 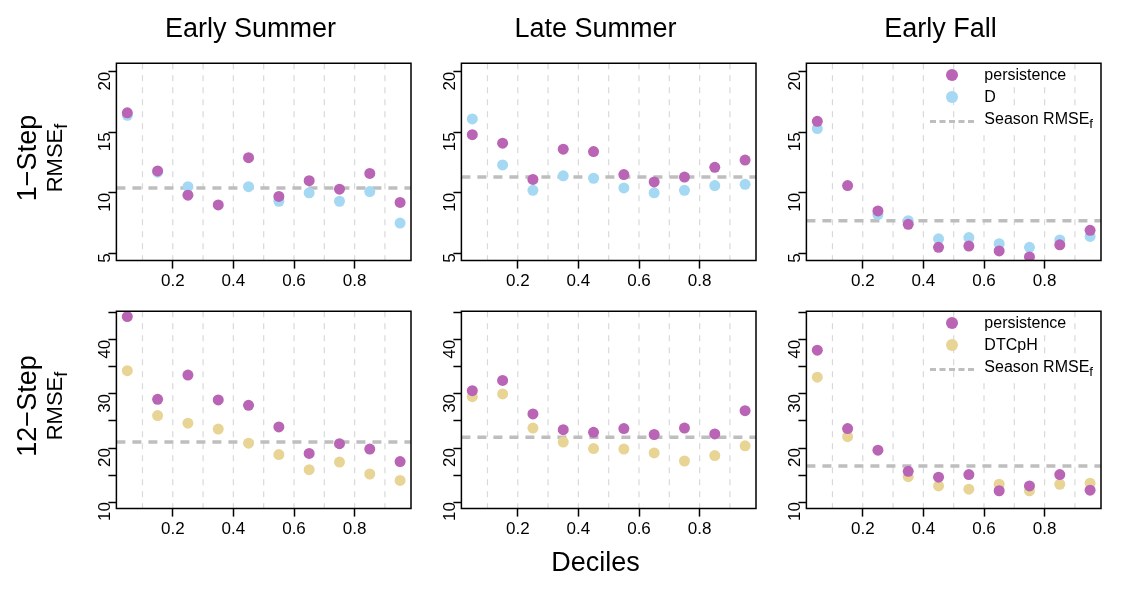 What do you see at coordinates (26, 405) in the screenshot?
I see `text: 12−Step` at bounding box center [26, 405].